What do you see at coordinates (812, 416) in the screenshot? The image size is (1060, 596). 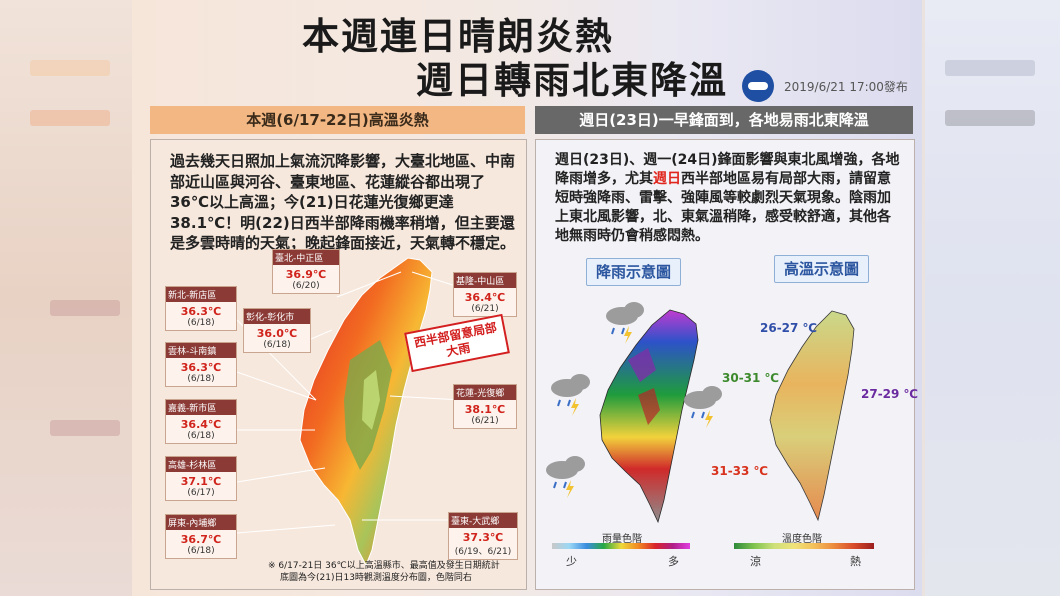 I see `temp-map-taiwan` at bounding box center [812, 416].